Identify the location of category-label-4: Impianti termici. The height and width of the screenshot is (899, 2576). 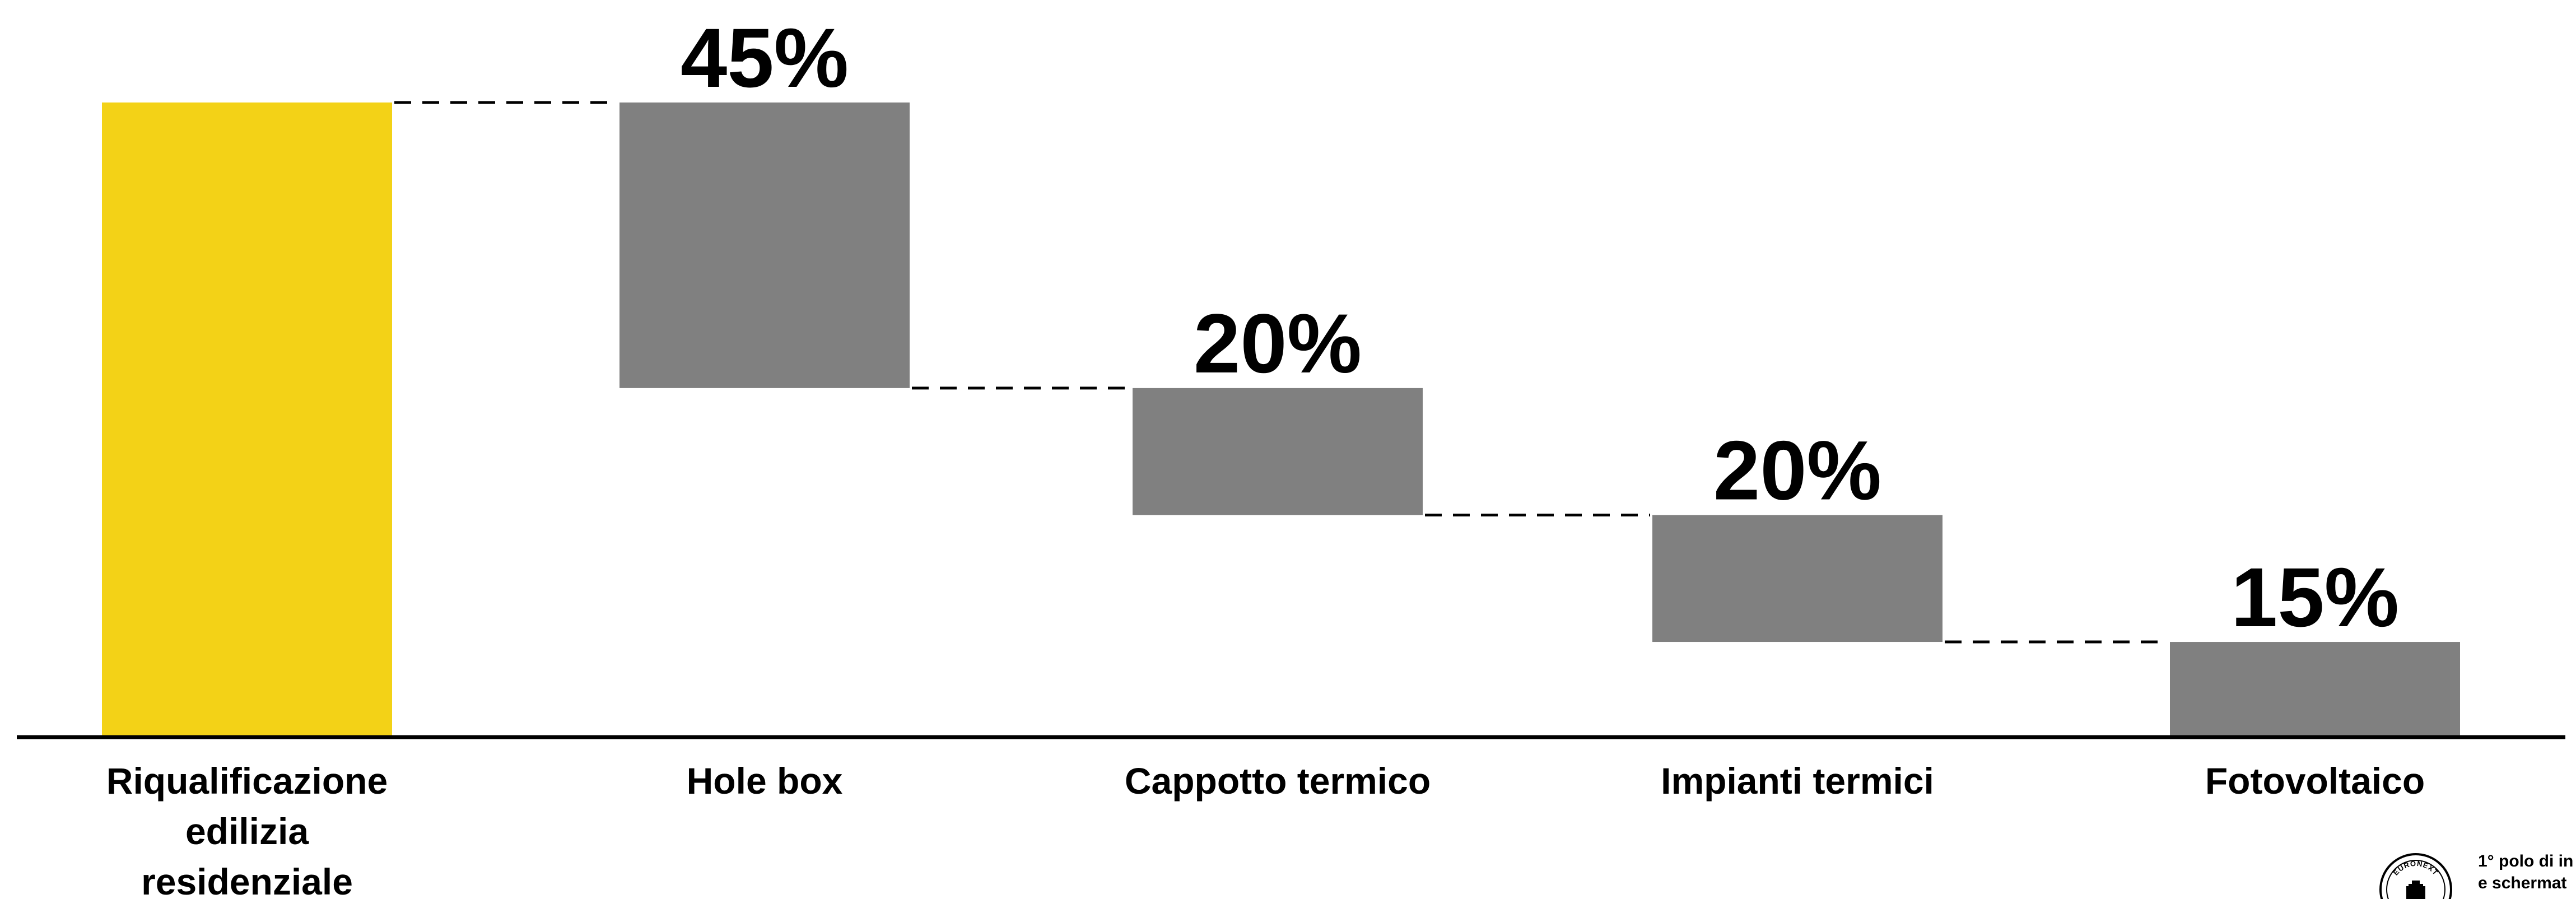
(1797, 781).